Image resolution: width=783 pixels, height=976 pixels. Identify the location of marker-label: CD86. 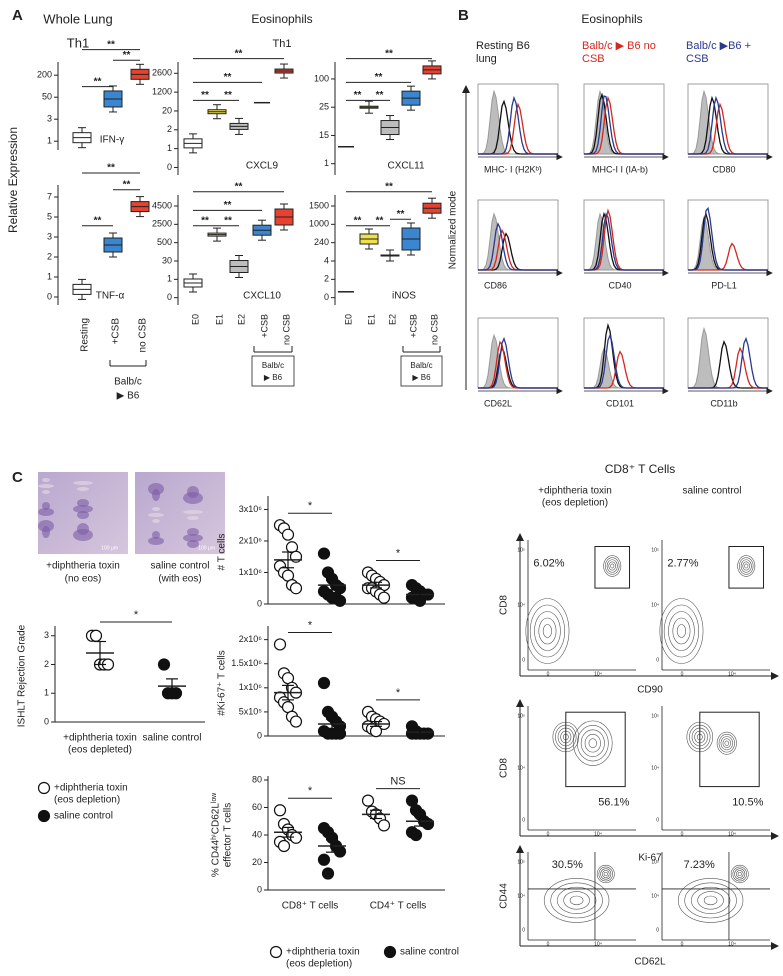
(495, 285).